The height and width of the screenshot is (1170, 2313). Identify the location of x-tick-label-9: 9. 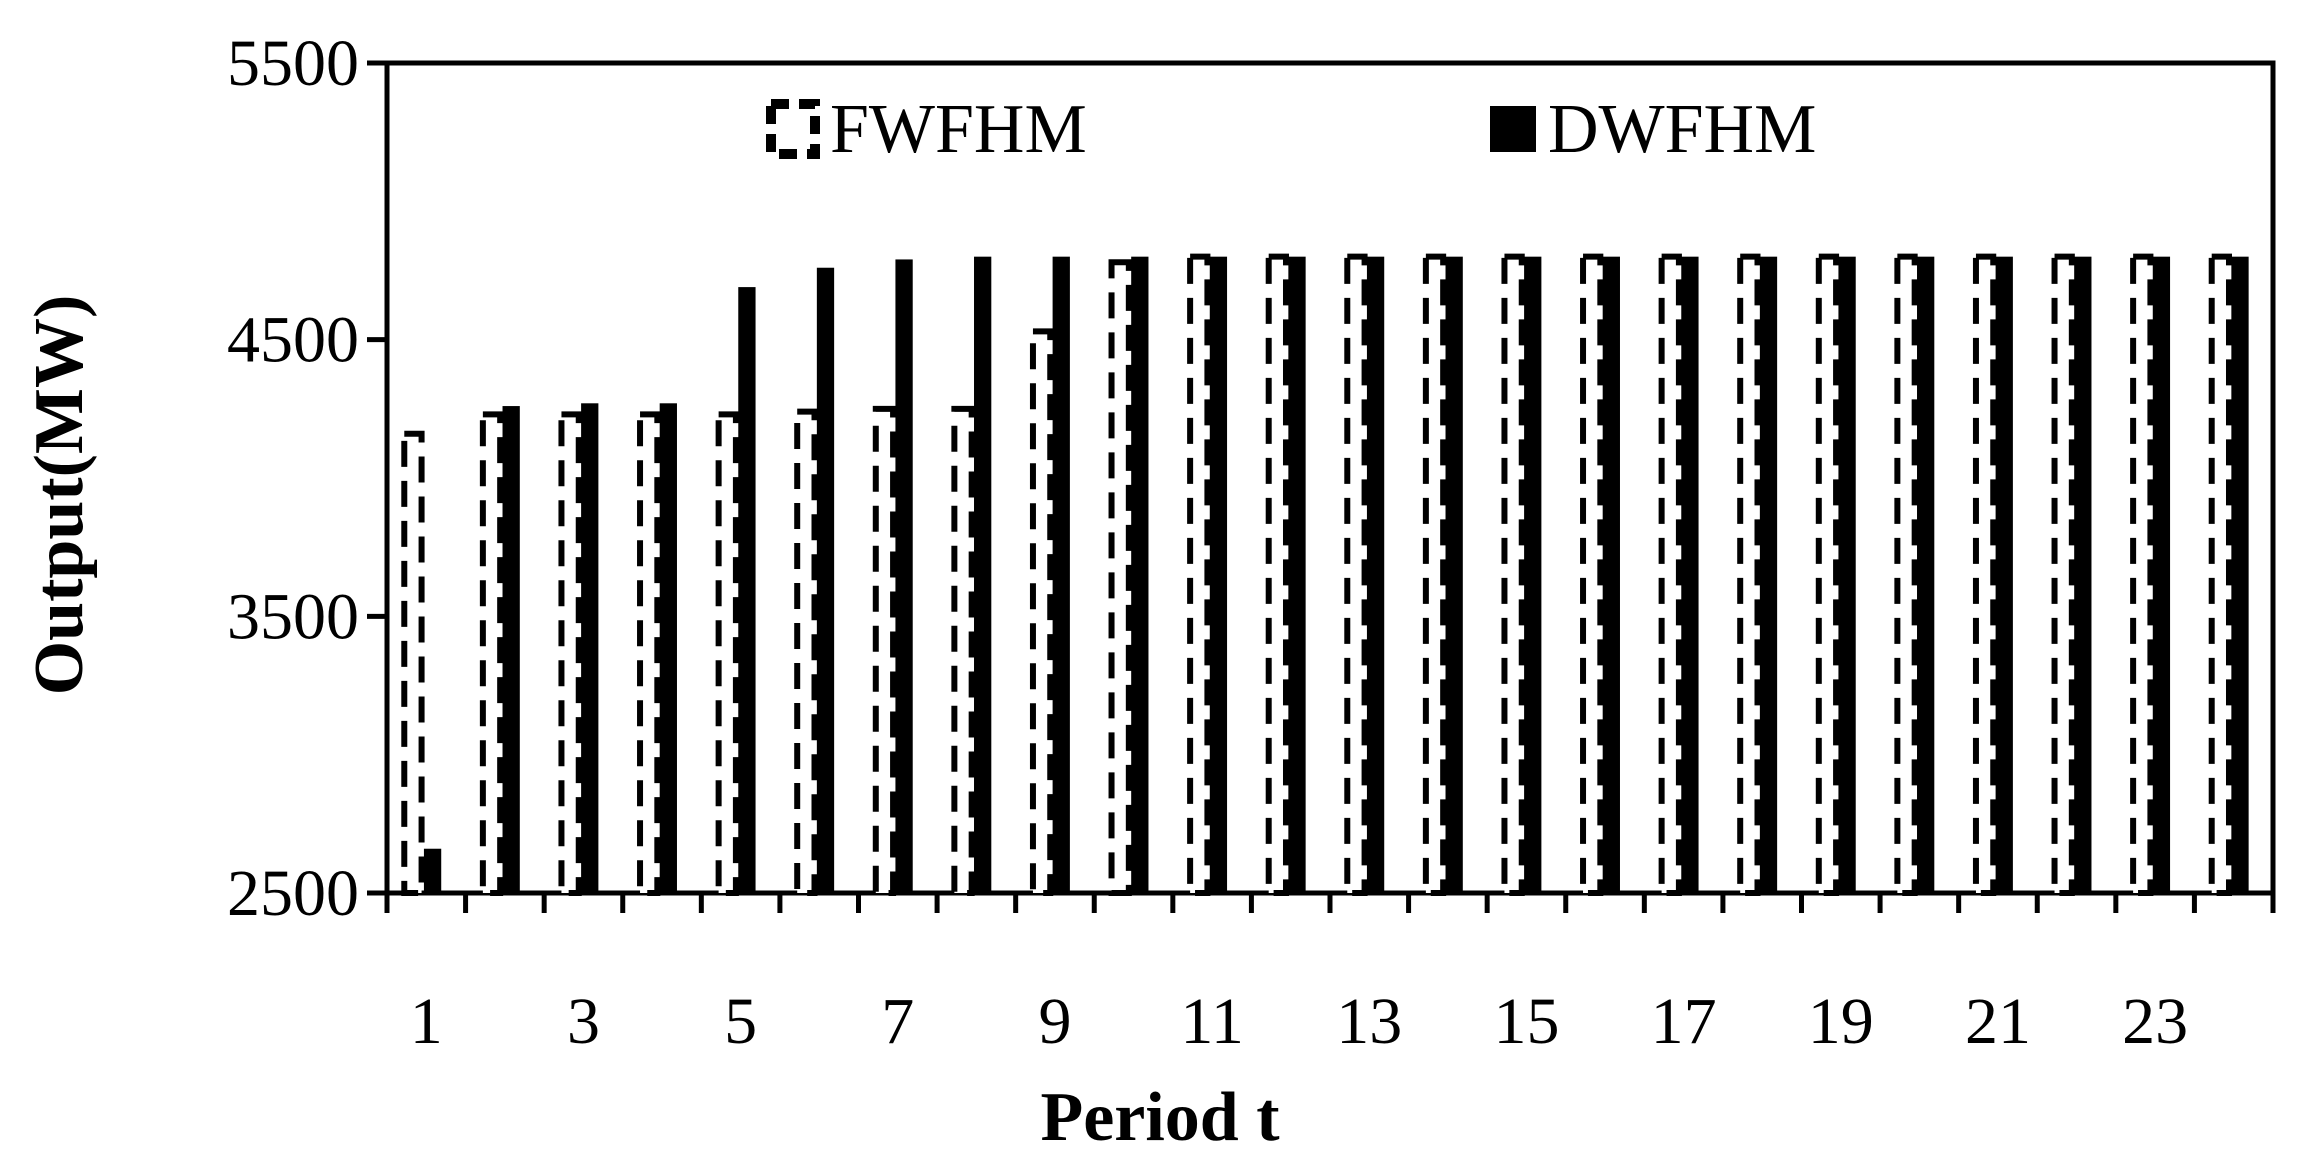
(1054, 1021).